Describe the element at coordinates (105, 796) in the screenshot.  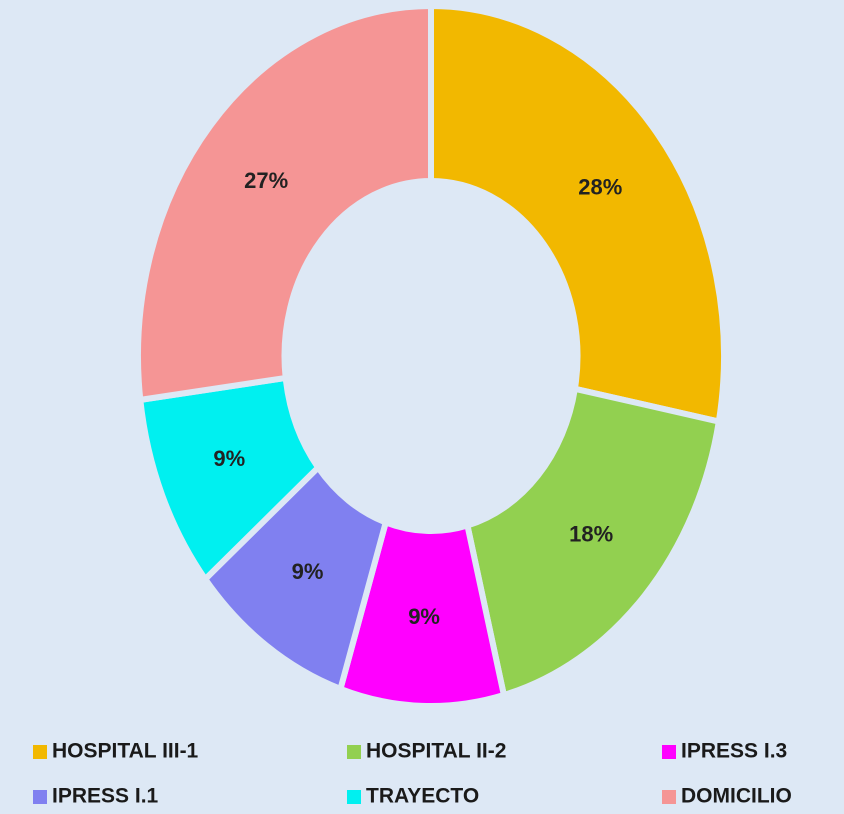
I see `legend-label: IPRESS I.1` at that location.